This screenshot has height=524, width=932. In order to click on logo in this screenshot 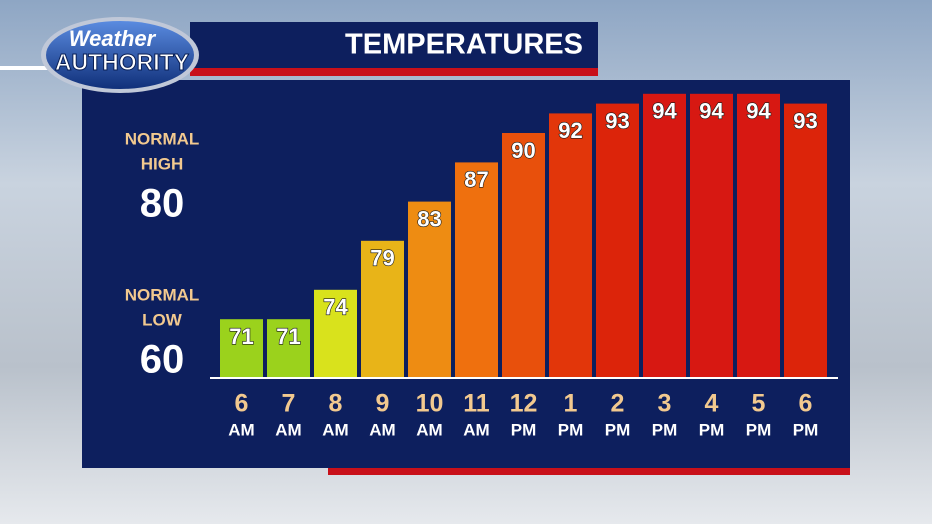, I will do `click(120, 55)`.